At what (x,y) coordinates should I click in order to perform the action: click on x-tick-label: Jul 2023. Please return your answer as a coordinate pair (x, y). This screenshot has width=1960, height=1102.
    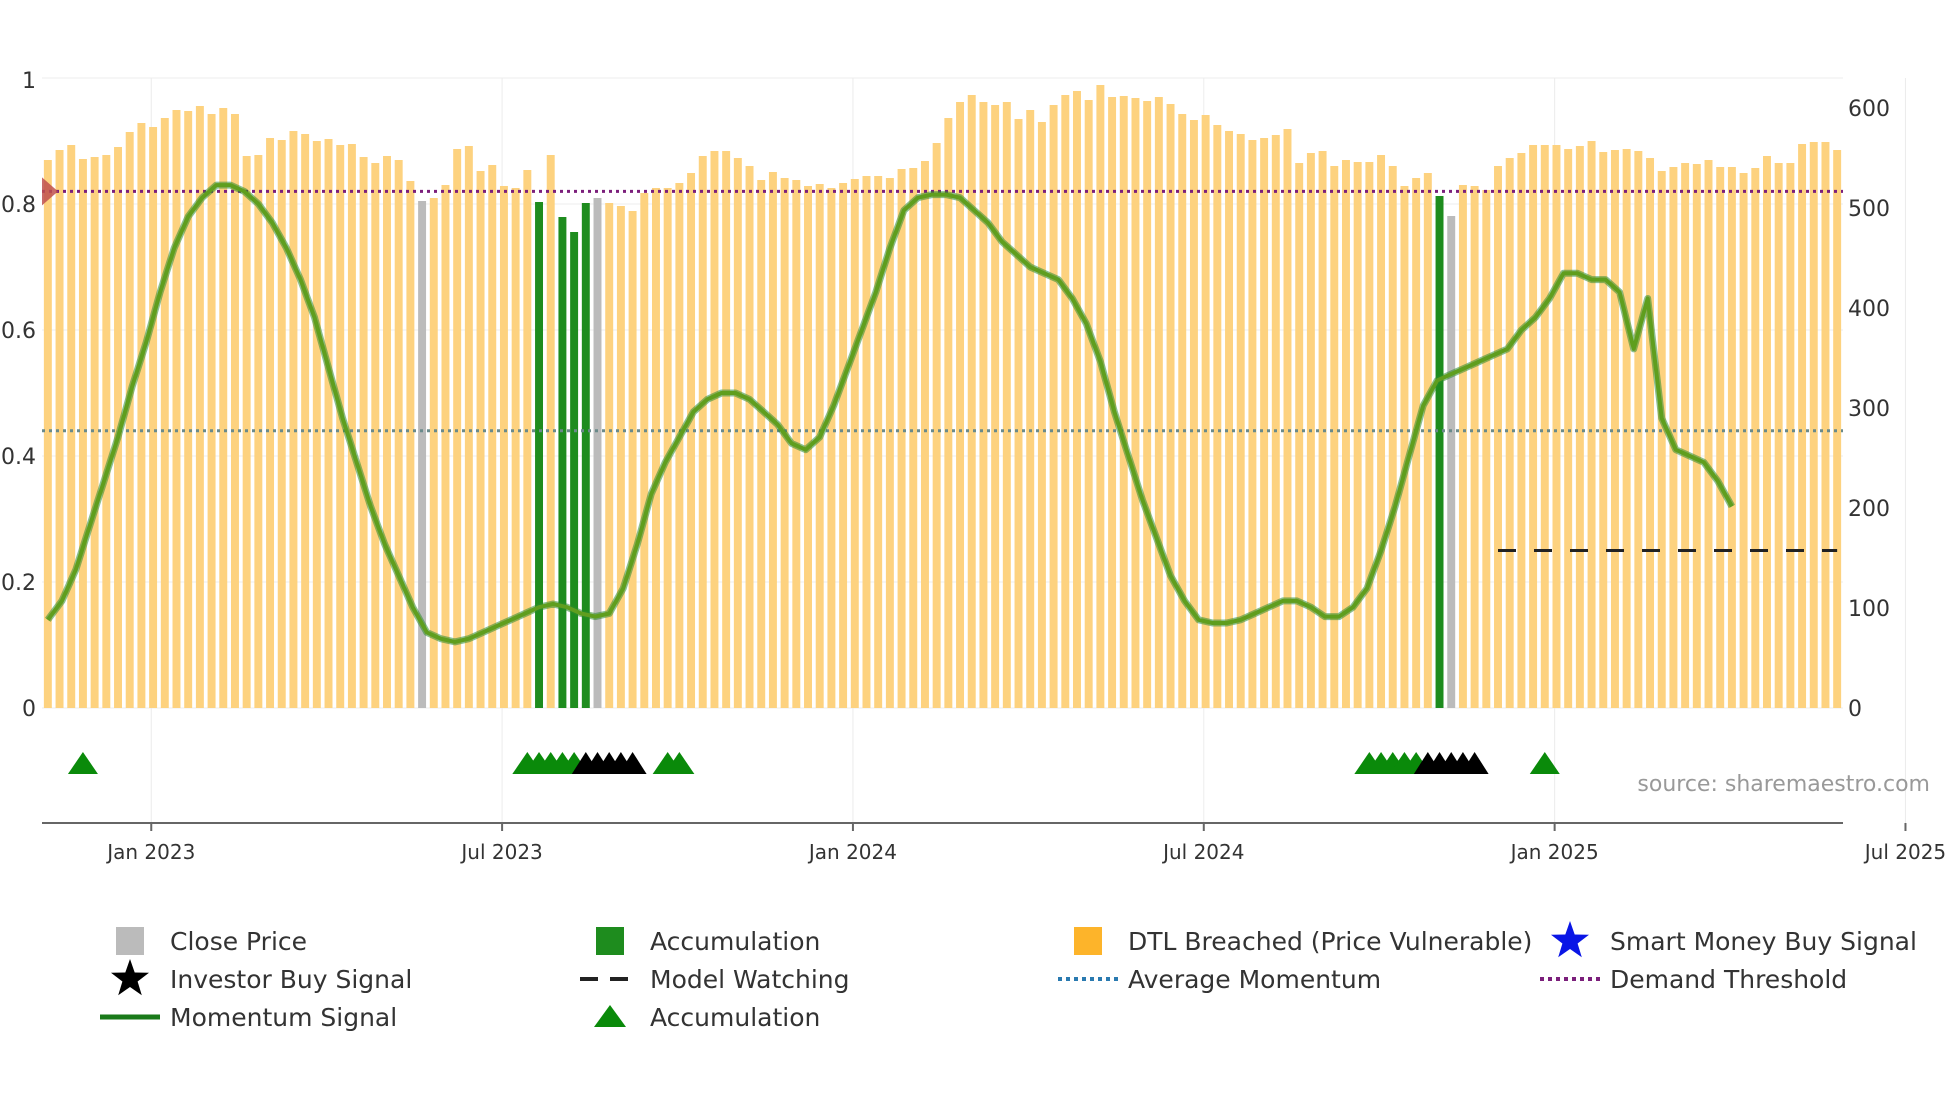
    Looking at the image, I should click on (500, 852).